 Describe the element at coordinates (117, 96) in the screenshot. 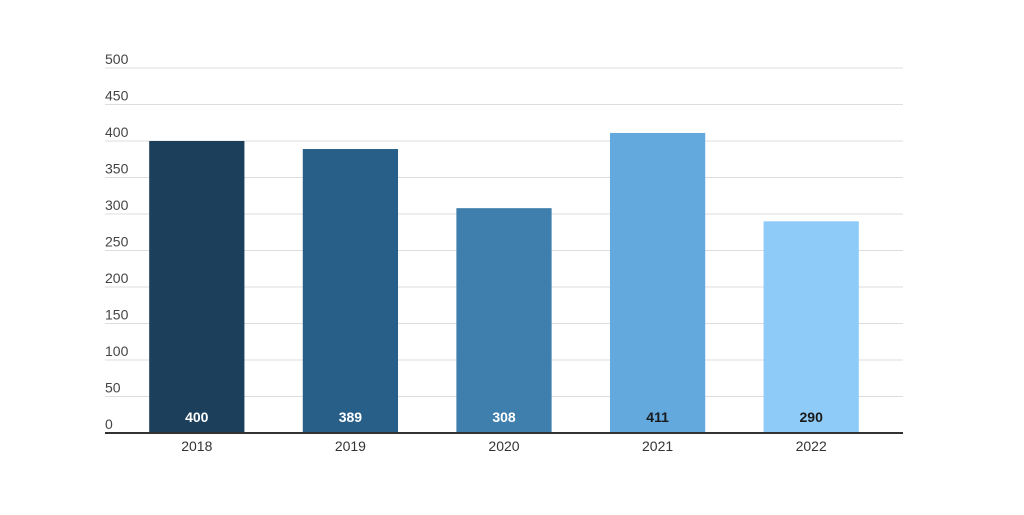

I see `y-tick-label: 450` at that location.